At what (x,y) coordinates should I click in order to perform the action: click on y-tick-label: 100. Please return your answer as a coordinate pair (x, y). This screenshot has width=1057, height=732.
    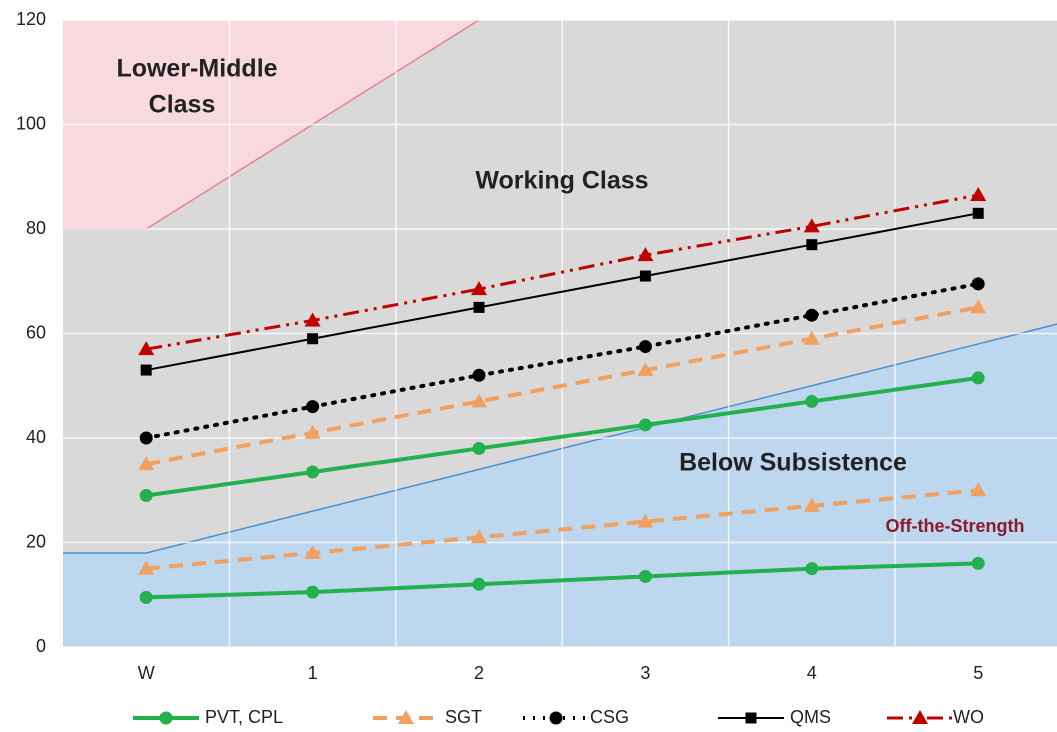
    Looking at the image, I should click on (31, 123).